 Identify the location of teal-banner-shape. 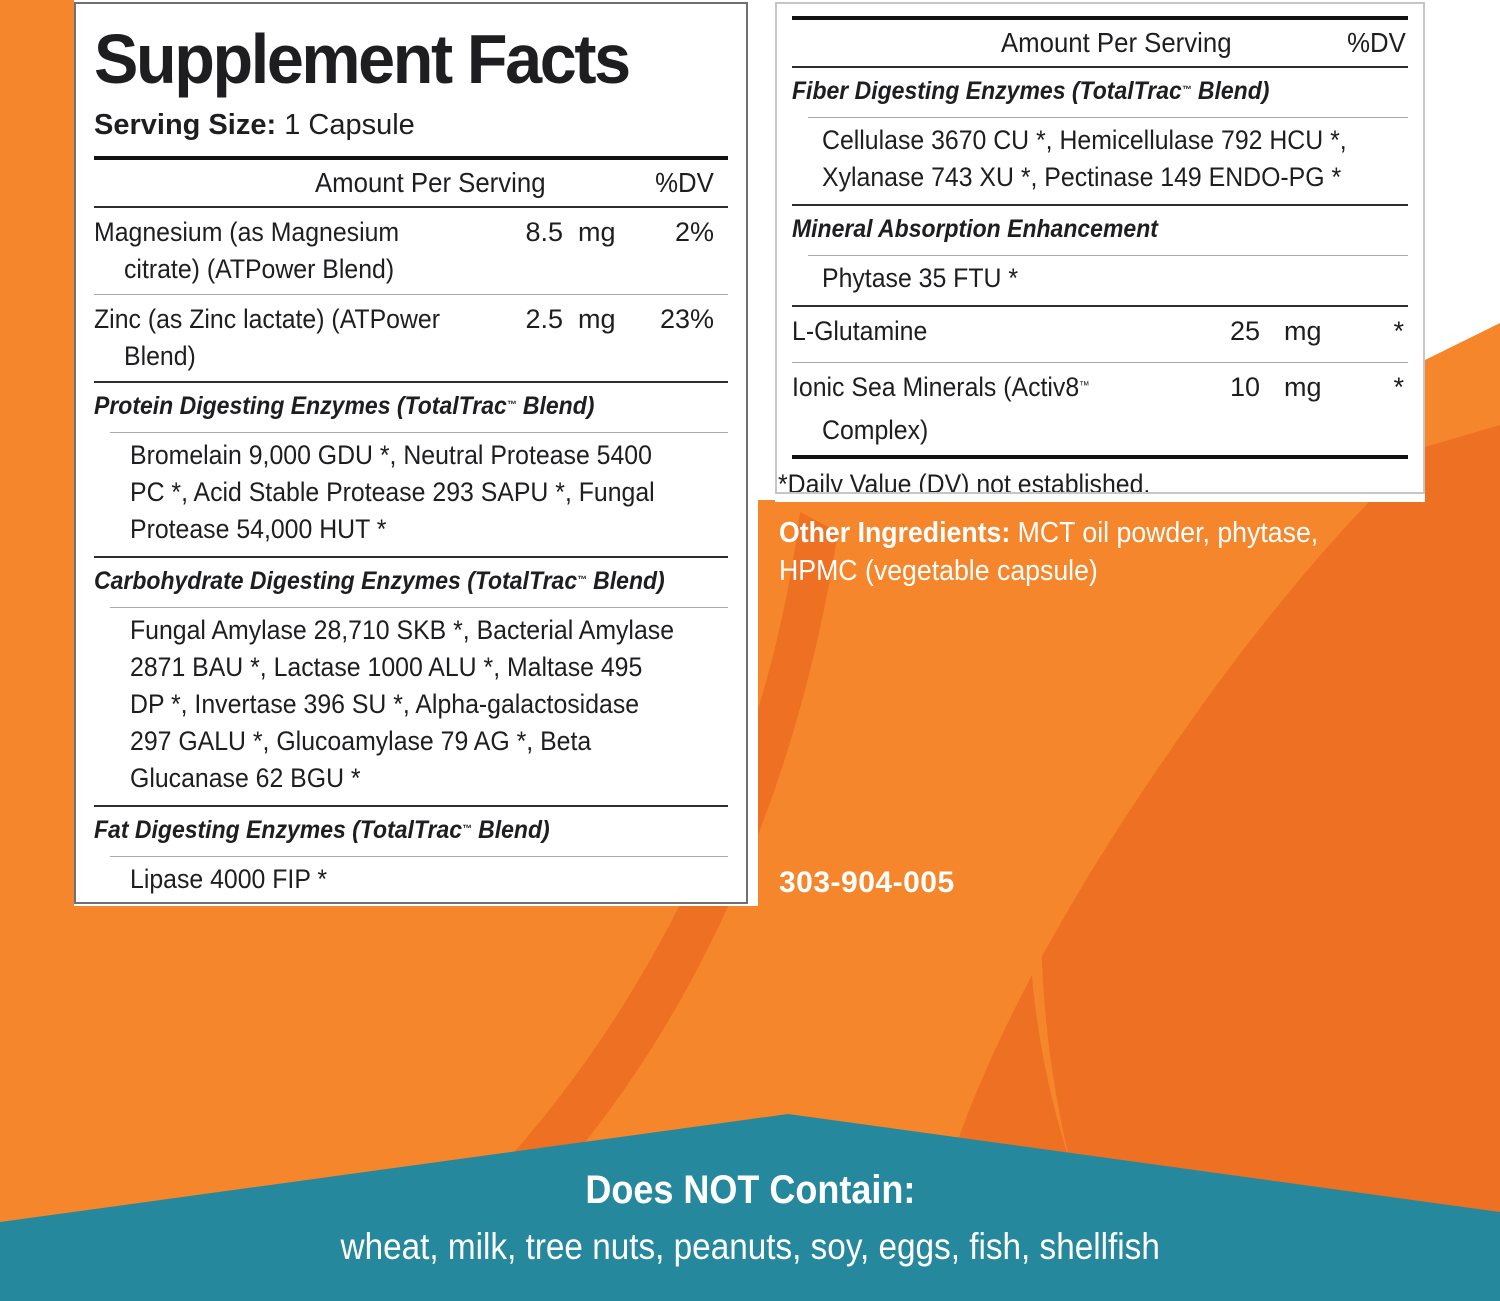
(750, 1207).